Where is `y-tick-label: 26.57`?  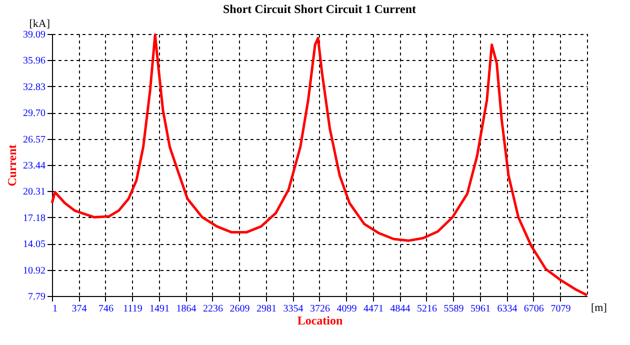
y-tick-label: 26.57 is located at coordinates (34, 140).